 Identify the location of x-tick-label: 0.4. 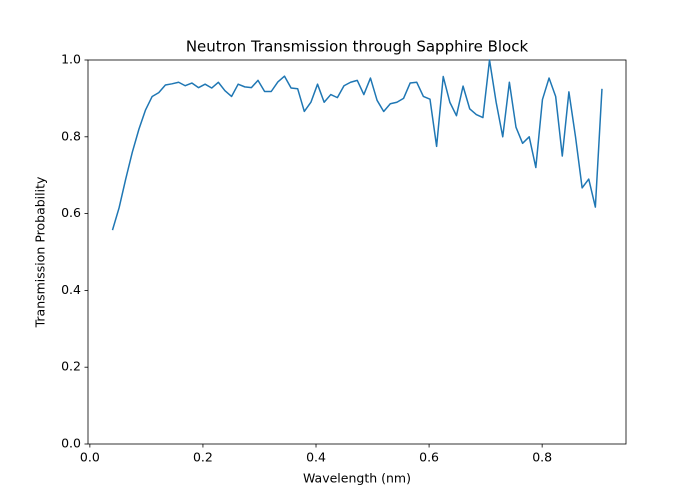
(316, 457).